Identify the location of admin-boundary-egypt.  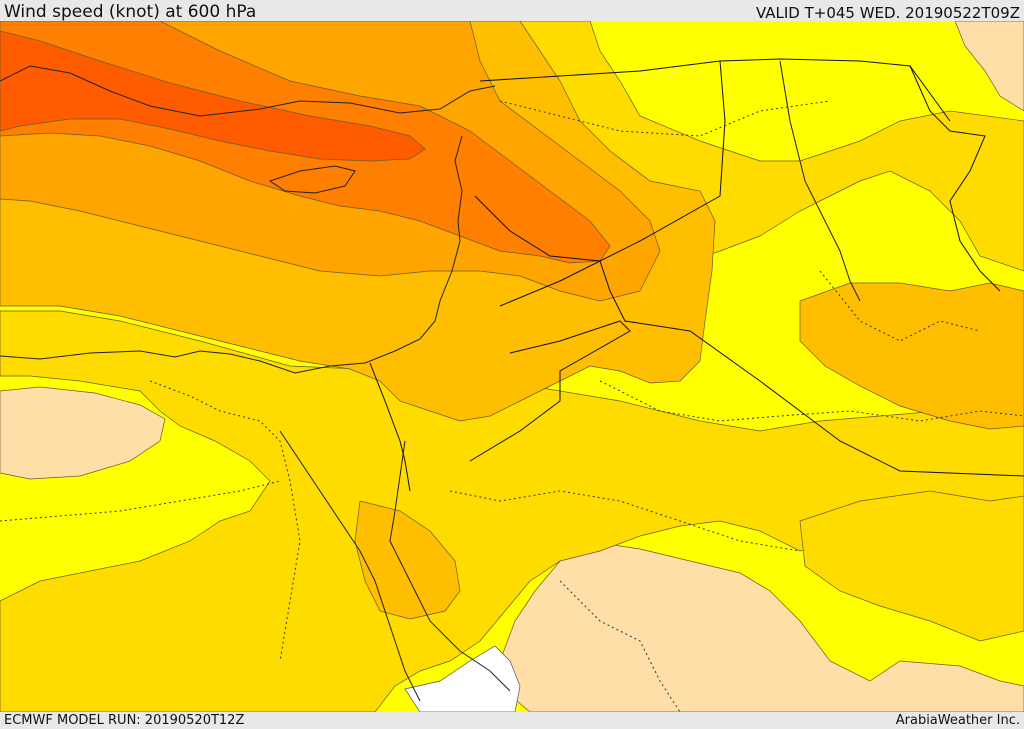
(140, 501).